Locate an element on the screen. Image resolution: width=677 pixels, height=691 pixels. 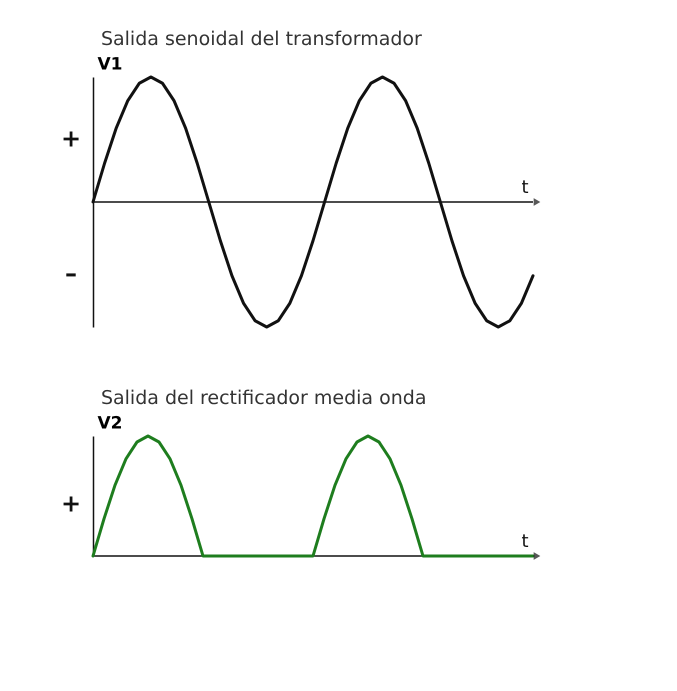
chart-title: Salida del rectificador media onda is located at coordinates (263, 398).